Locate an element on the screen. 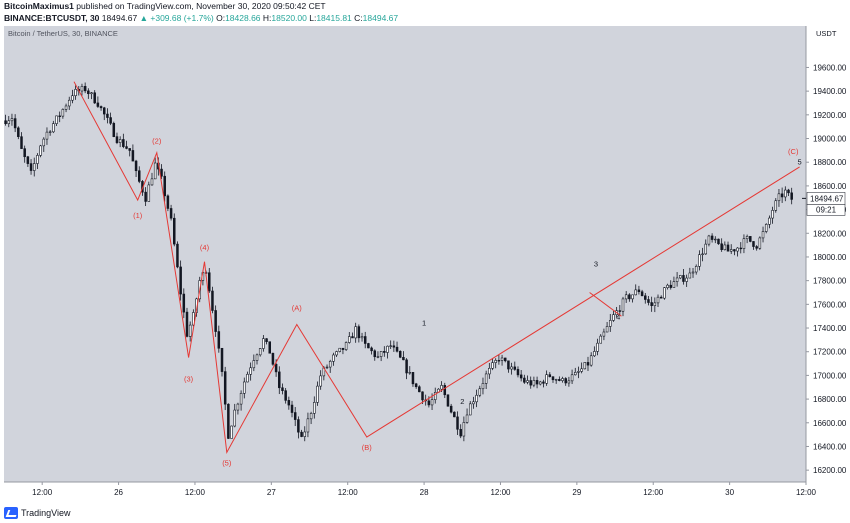 This screenshot has height=523, width=850. x-tick-label: 30 is located at coordinates (729, 492).